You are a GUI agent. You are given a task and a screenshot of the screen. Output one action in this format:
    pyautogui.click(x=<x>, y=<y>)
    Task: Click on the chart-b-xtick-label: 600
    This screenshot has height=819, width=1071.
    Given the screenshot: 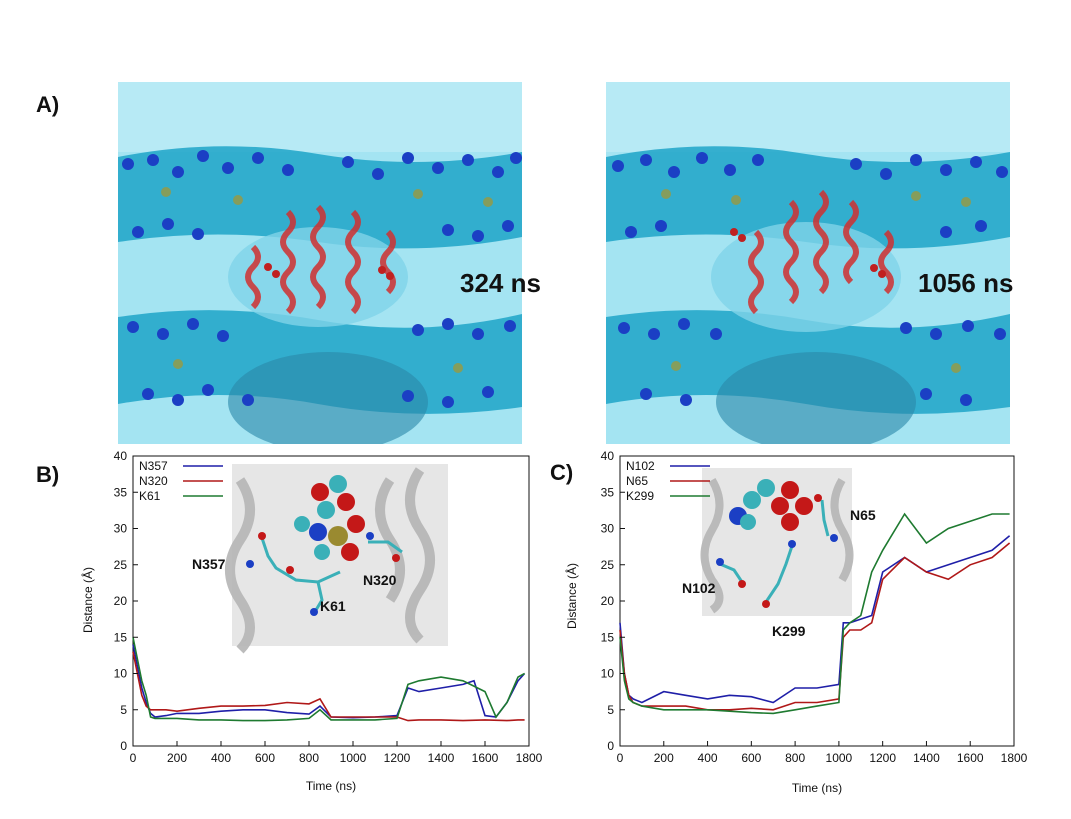 What is the action you would take?
    pyautogui.click(x=265, y=758)
    